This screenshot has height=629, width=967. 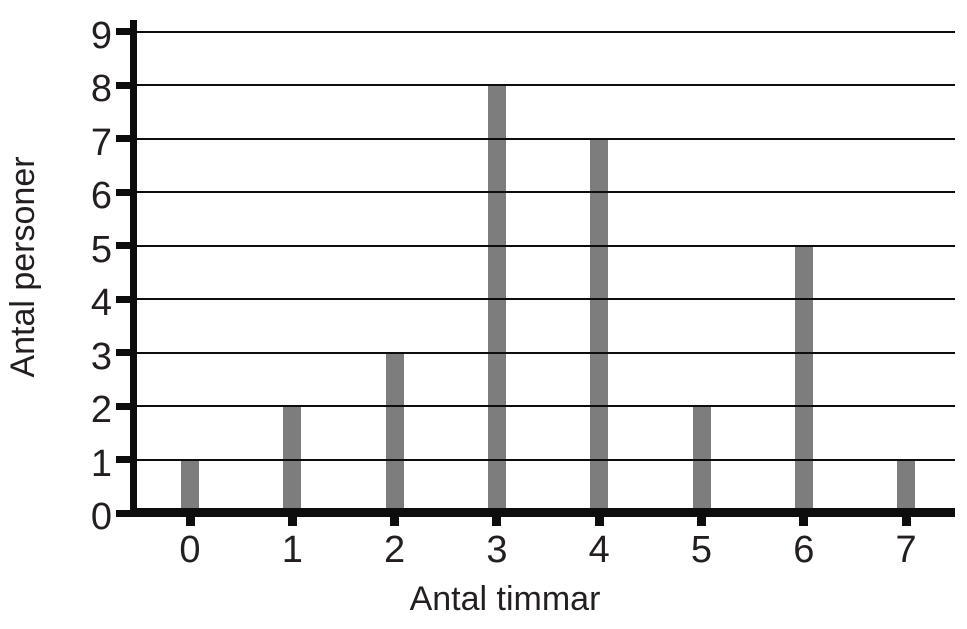 What do you see at coordinates (101, 517) in the screenshot?
I see `y-tick-label-0: 0` at bounding box center [101, 517].